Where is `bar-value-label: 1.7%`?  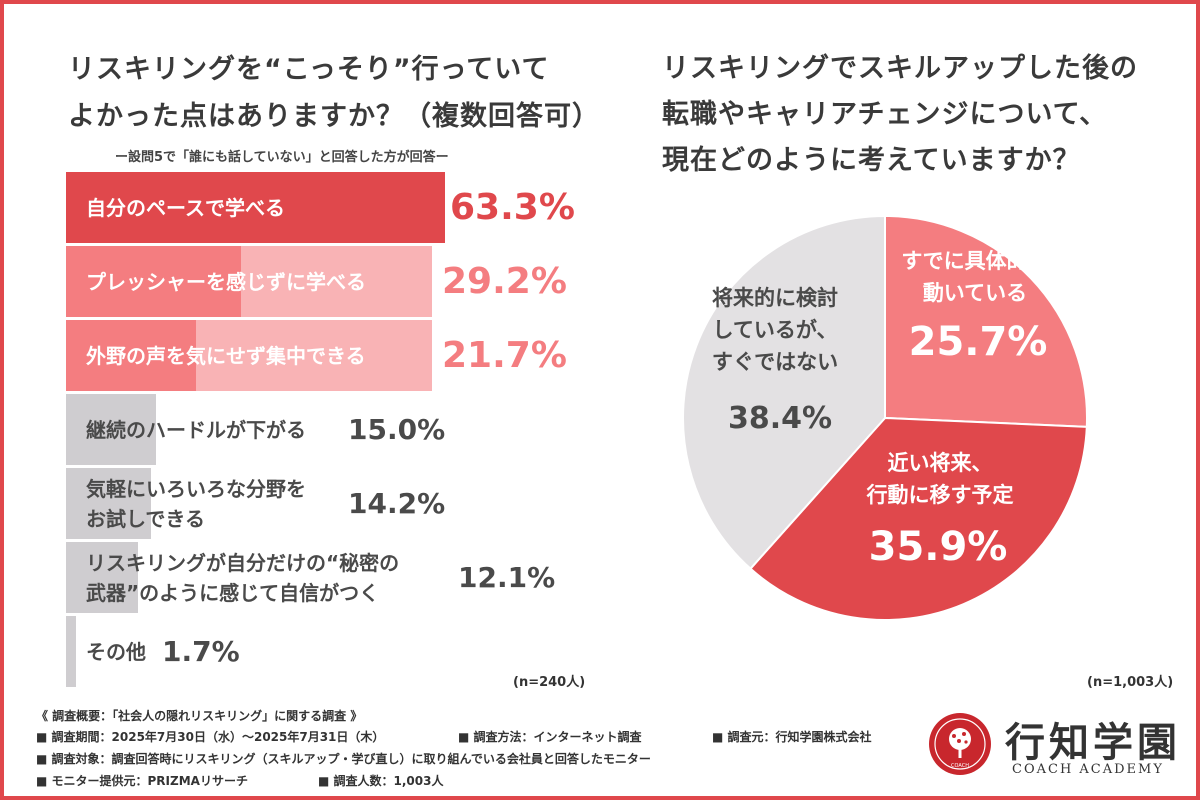 bar-value-label: 1.7% is located at coordinates (201, 651).